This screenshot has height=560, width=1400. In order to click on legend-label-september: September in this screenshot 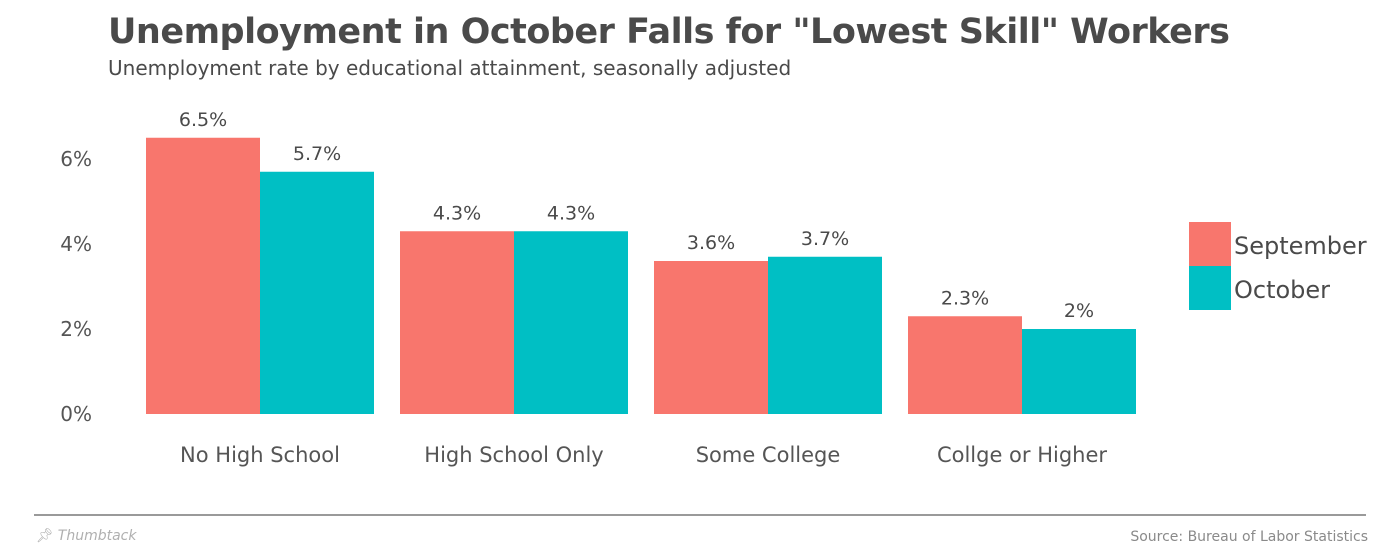, I will do `click(1300, 246)`.